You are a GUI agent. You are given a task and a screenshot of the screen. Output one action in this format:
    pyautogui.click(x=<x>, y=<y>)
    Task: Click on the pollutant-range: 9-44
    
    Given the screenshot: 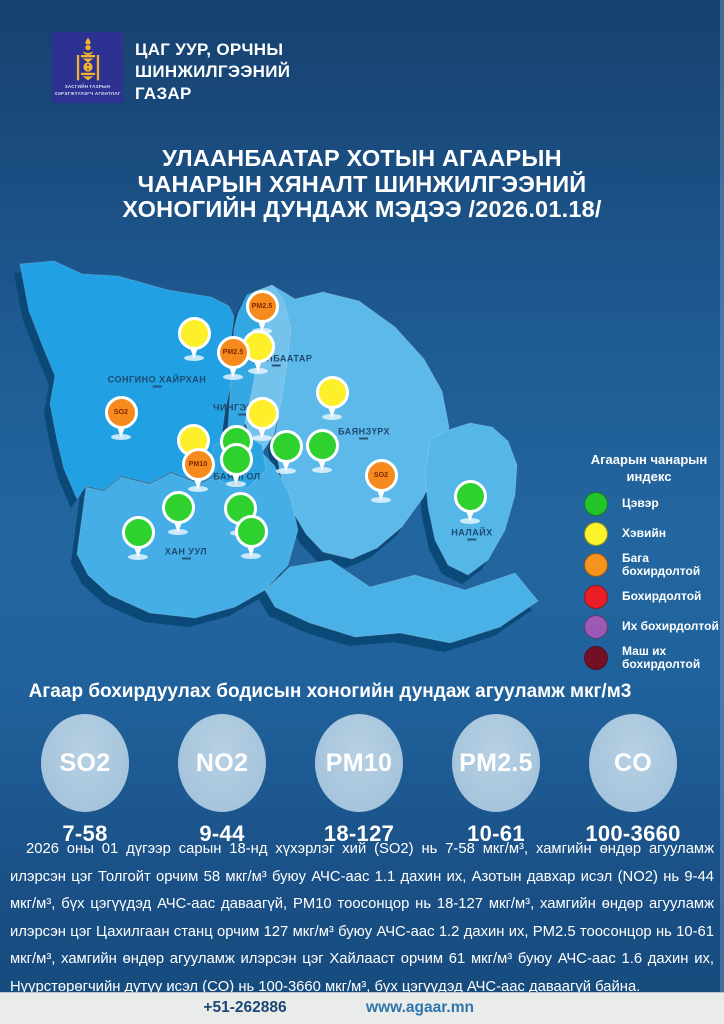 What is the action you would take?
    pyautogui.click(x=222, y=833)
    